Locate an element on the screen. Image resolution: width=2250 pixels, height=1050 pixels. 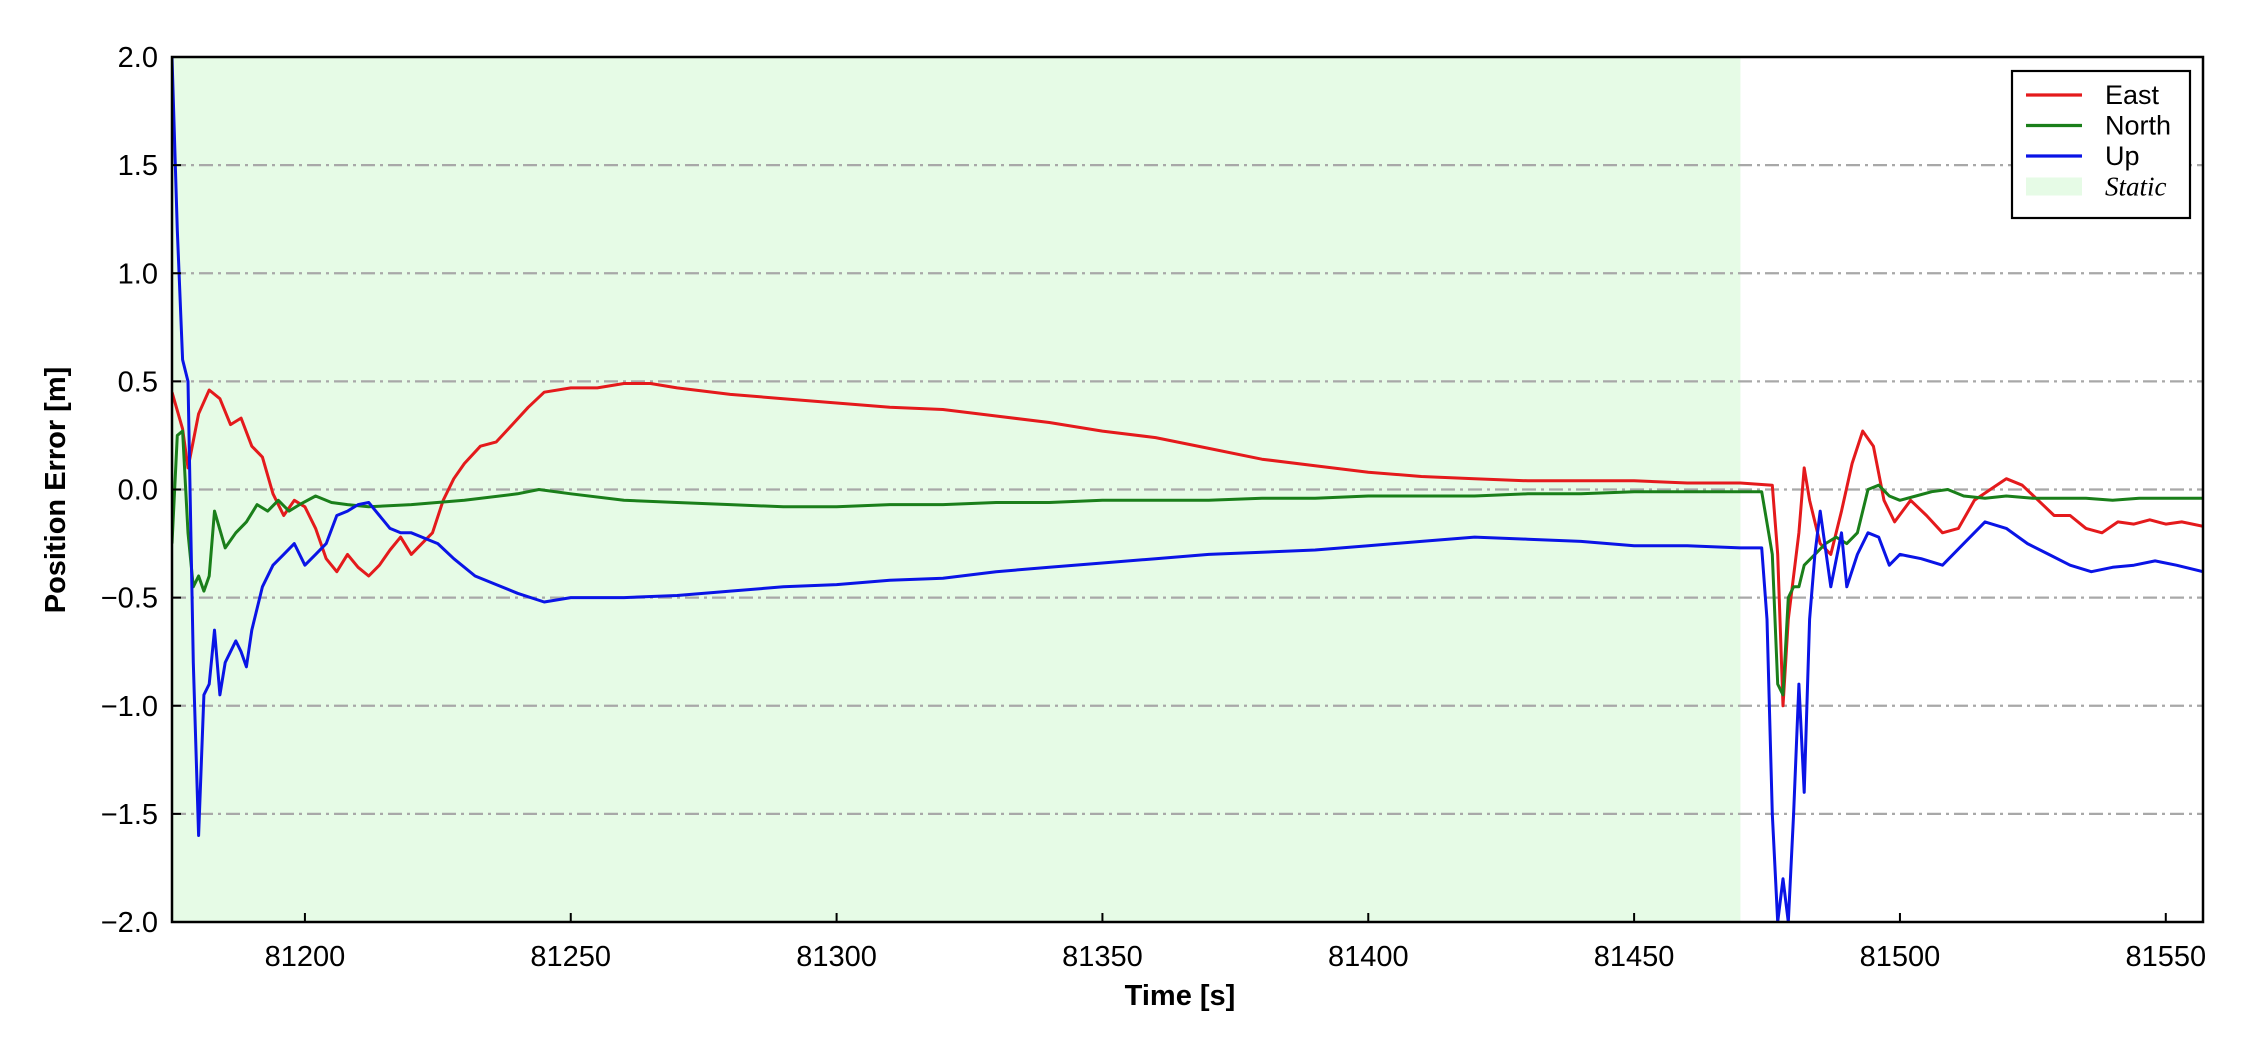
x-axis-title: Time [s] is located at coordinates (1180, 996).